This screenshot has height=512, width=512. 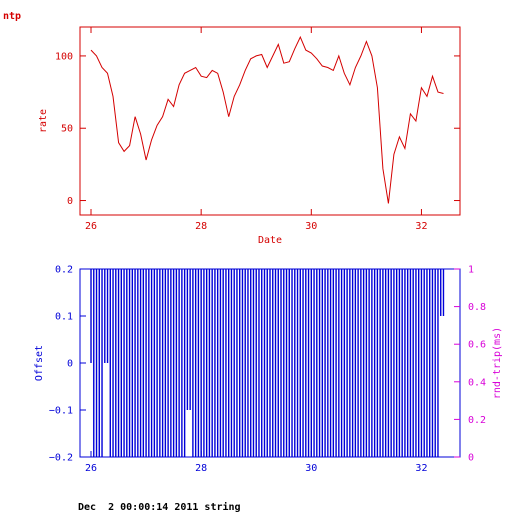 I want to click on offset-y-tick-label: −0.1, so click(x=61, y=411).